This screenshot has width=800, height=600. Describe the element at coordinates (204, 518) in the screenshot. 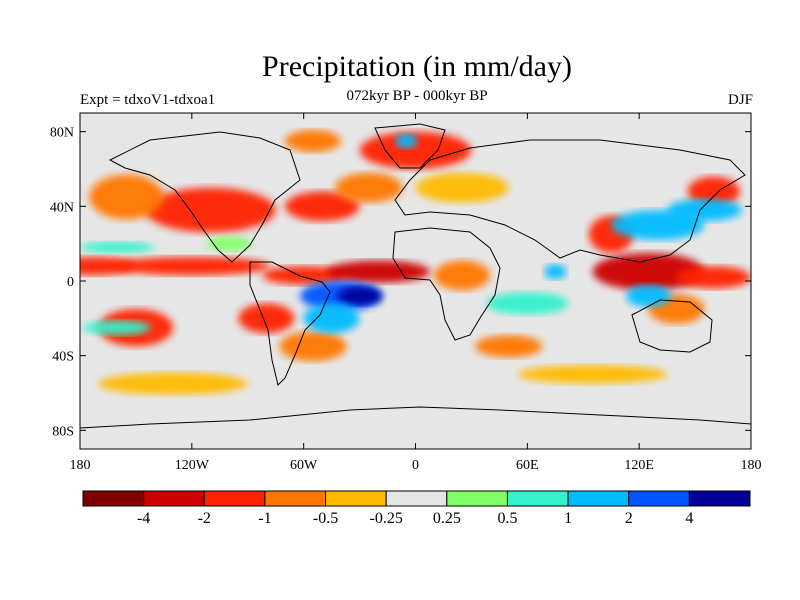

I see `colorbar-label-1: -2` at that location.